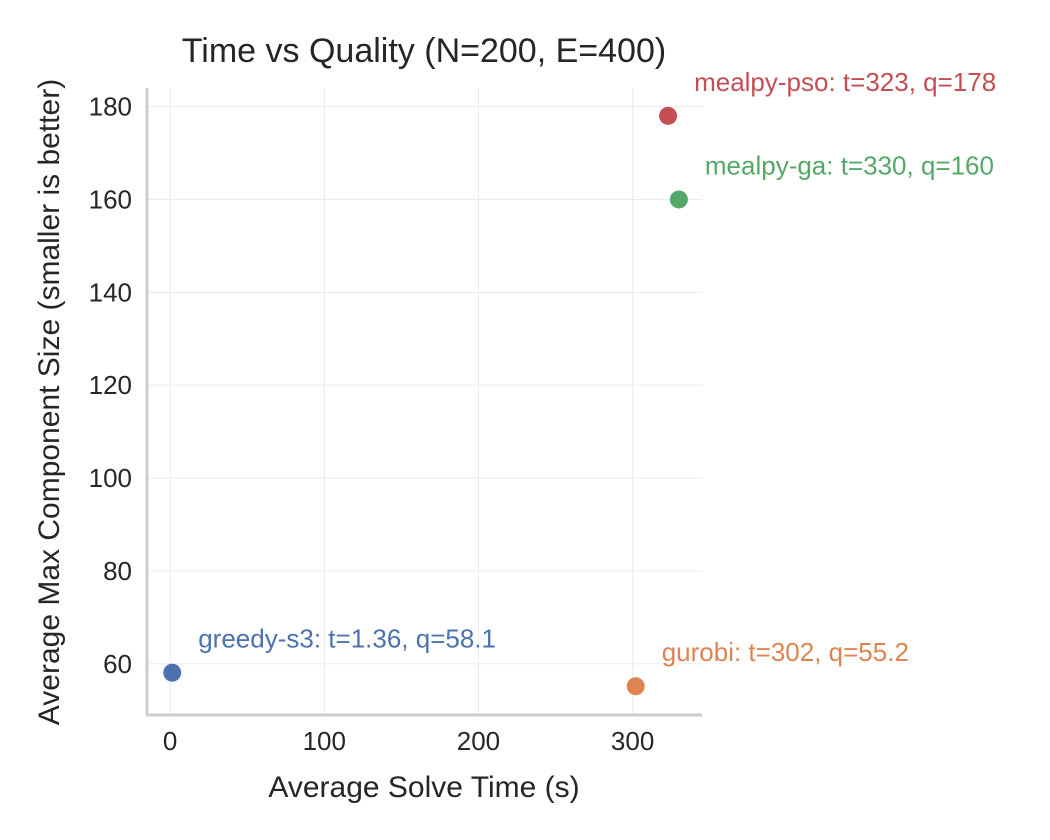  What do you see at coordinates (478, 741) in the screenshot?
I see `x-tick-label: 200` at bounding box center [478, 741].